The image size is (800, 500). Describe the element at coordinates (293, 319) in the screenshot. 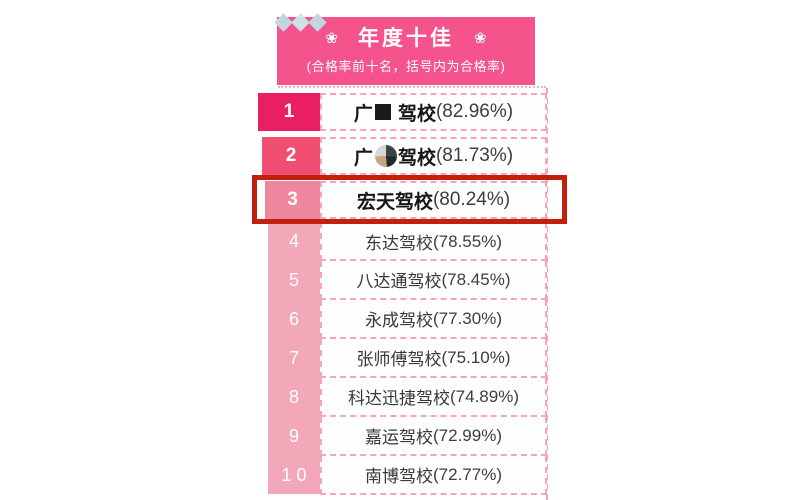

I see `rank-badge: 6` at that location.